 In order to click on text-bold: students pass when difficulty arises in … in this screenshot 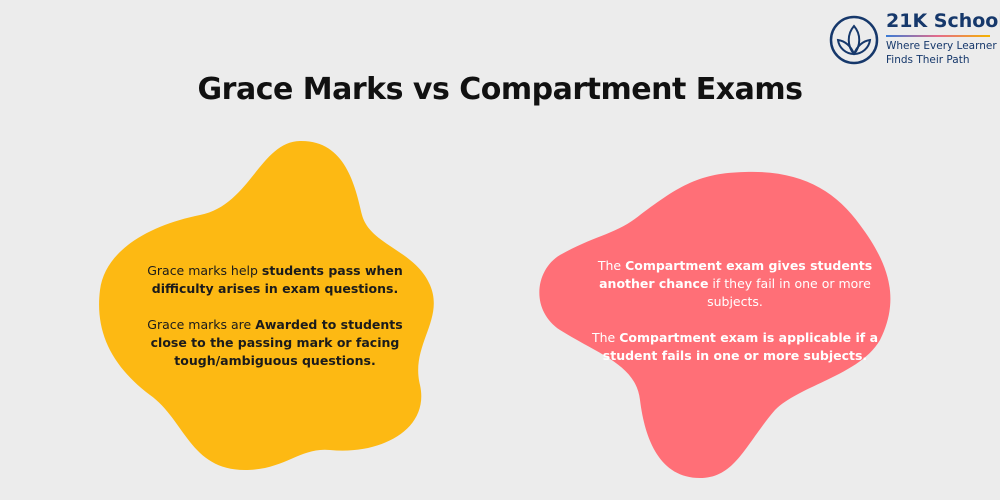, I will do `click(277, 279)`.